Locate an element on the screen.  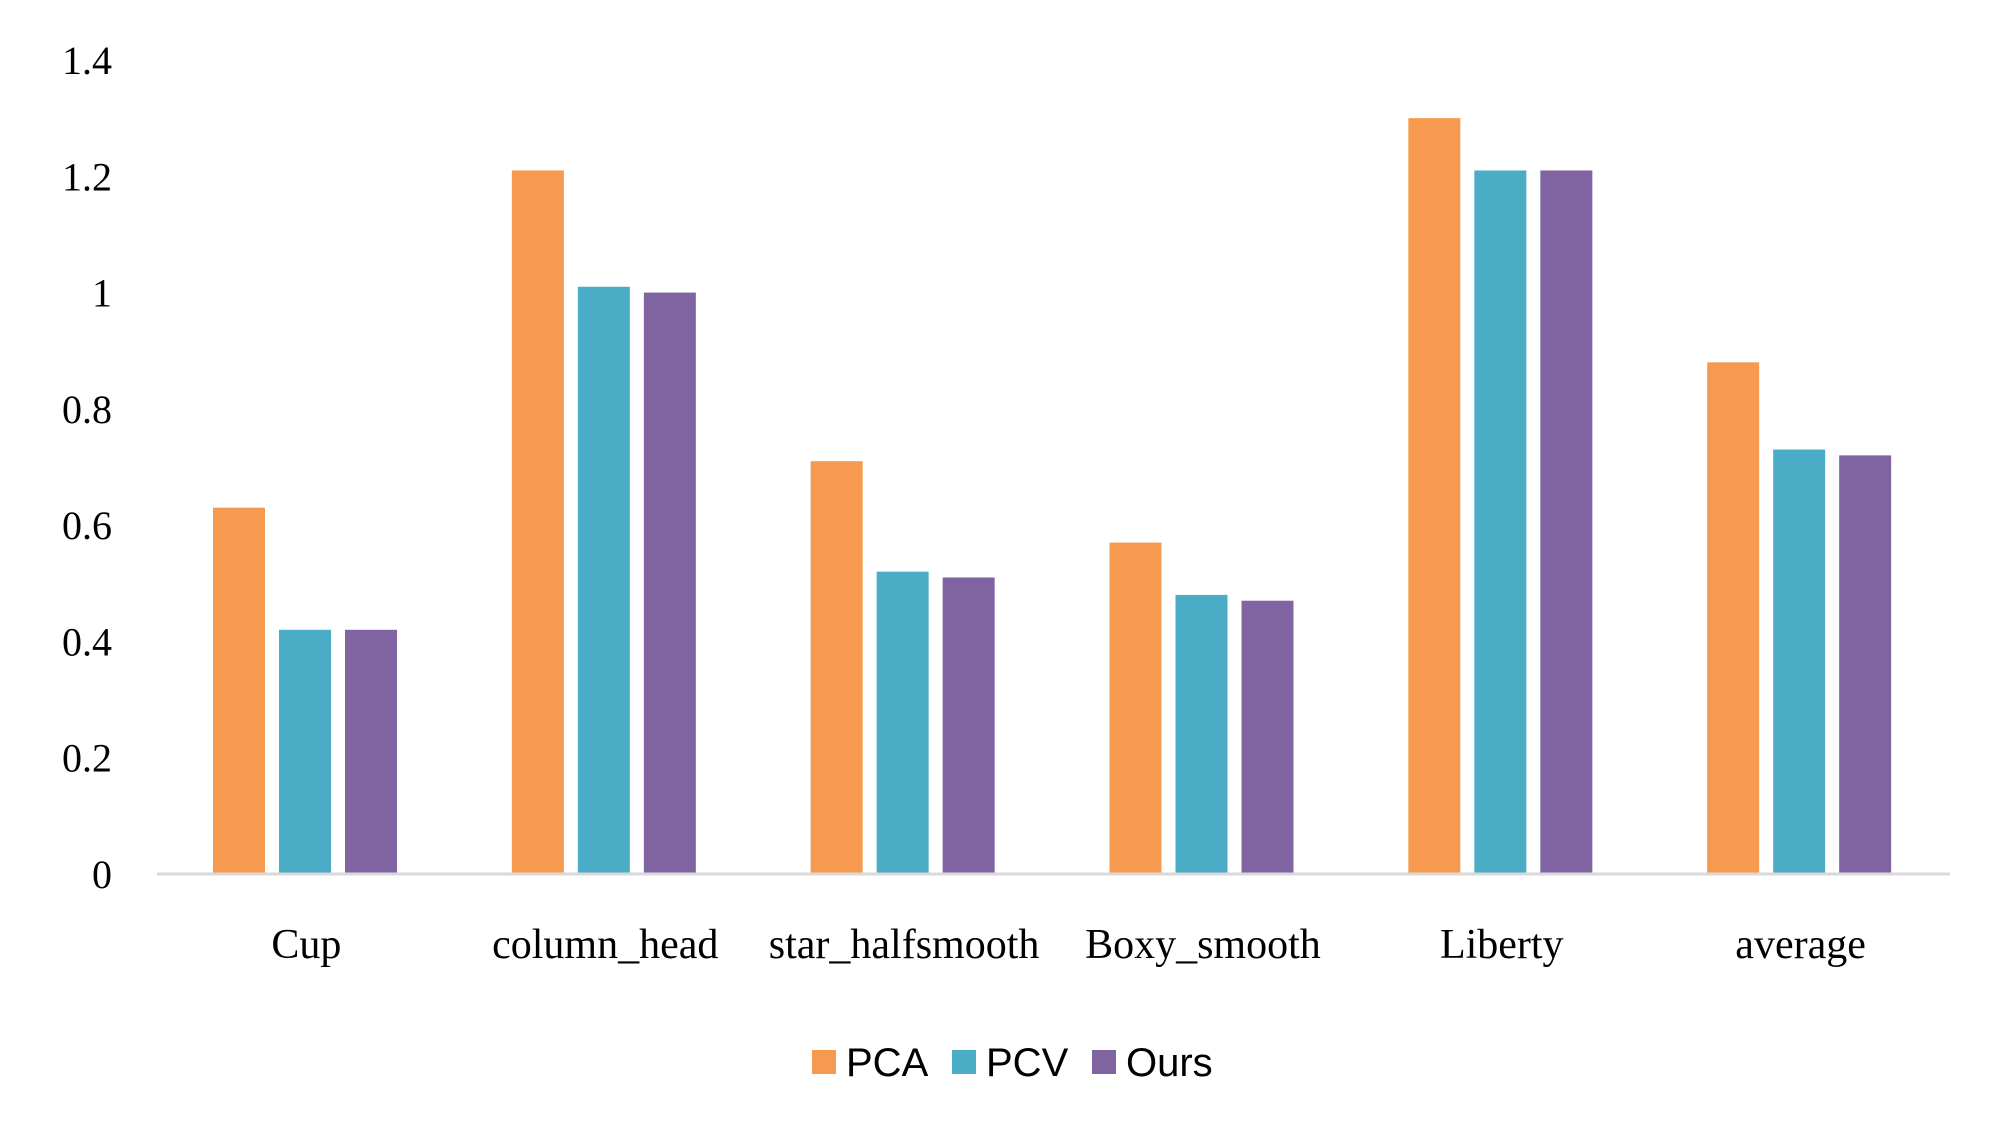
bar-ours-average is located at coordinates (1865, 664).